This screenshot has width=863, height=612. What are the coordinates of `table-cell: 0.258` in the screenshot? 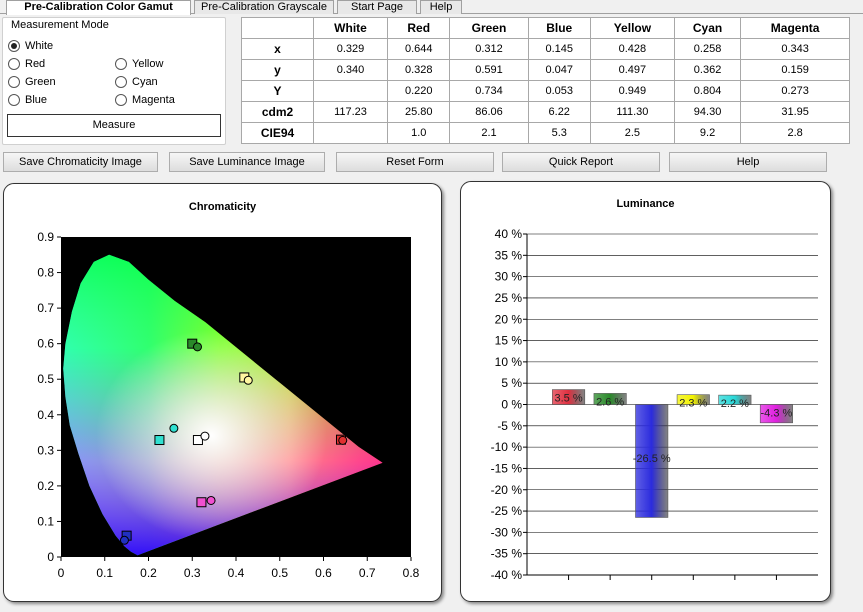 It's located at (707, 49).